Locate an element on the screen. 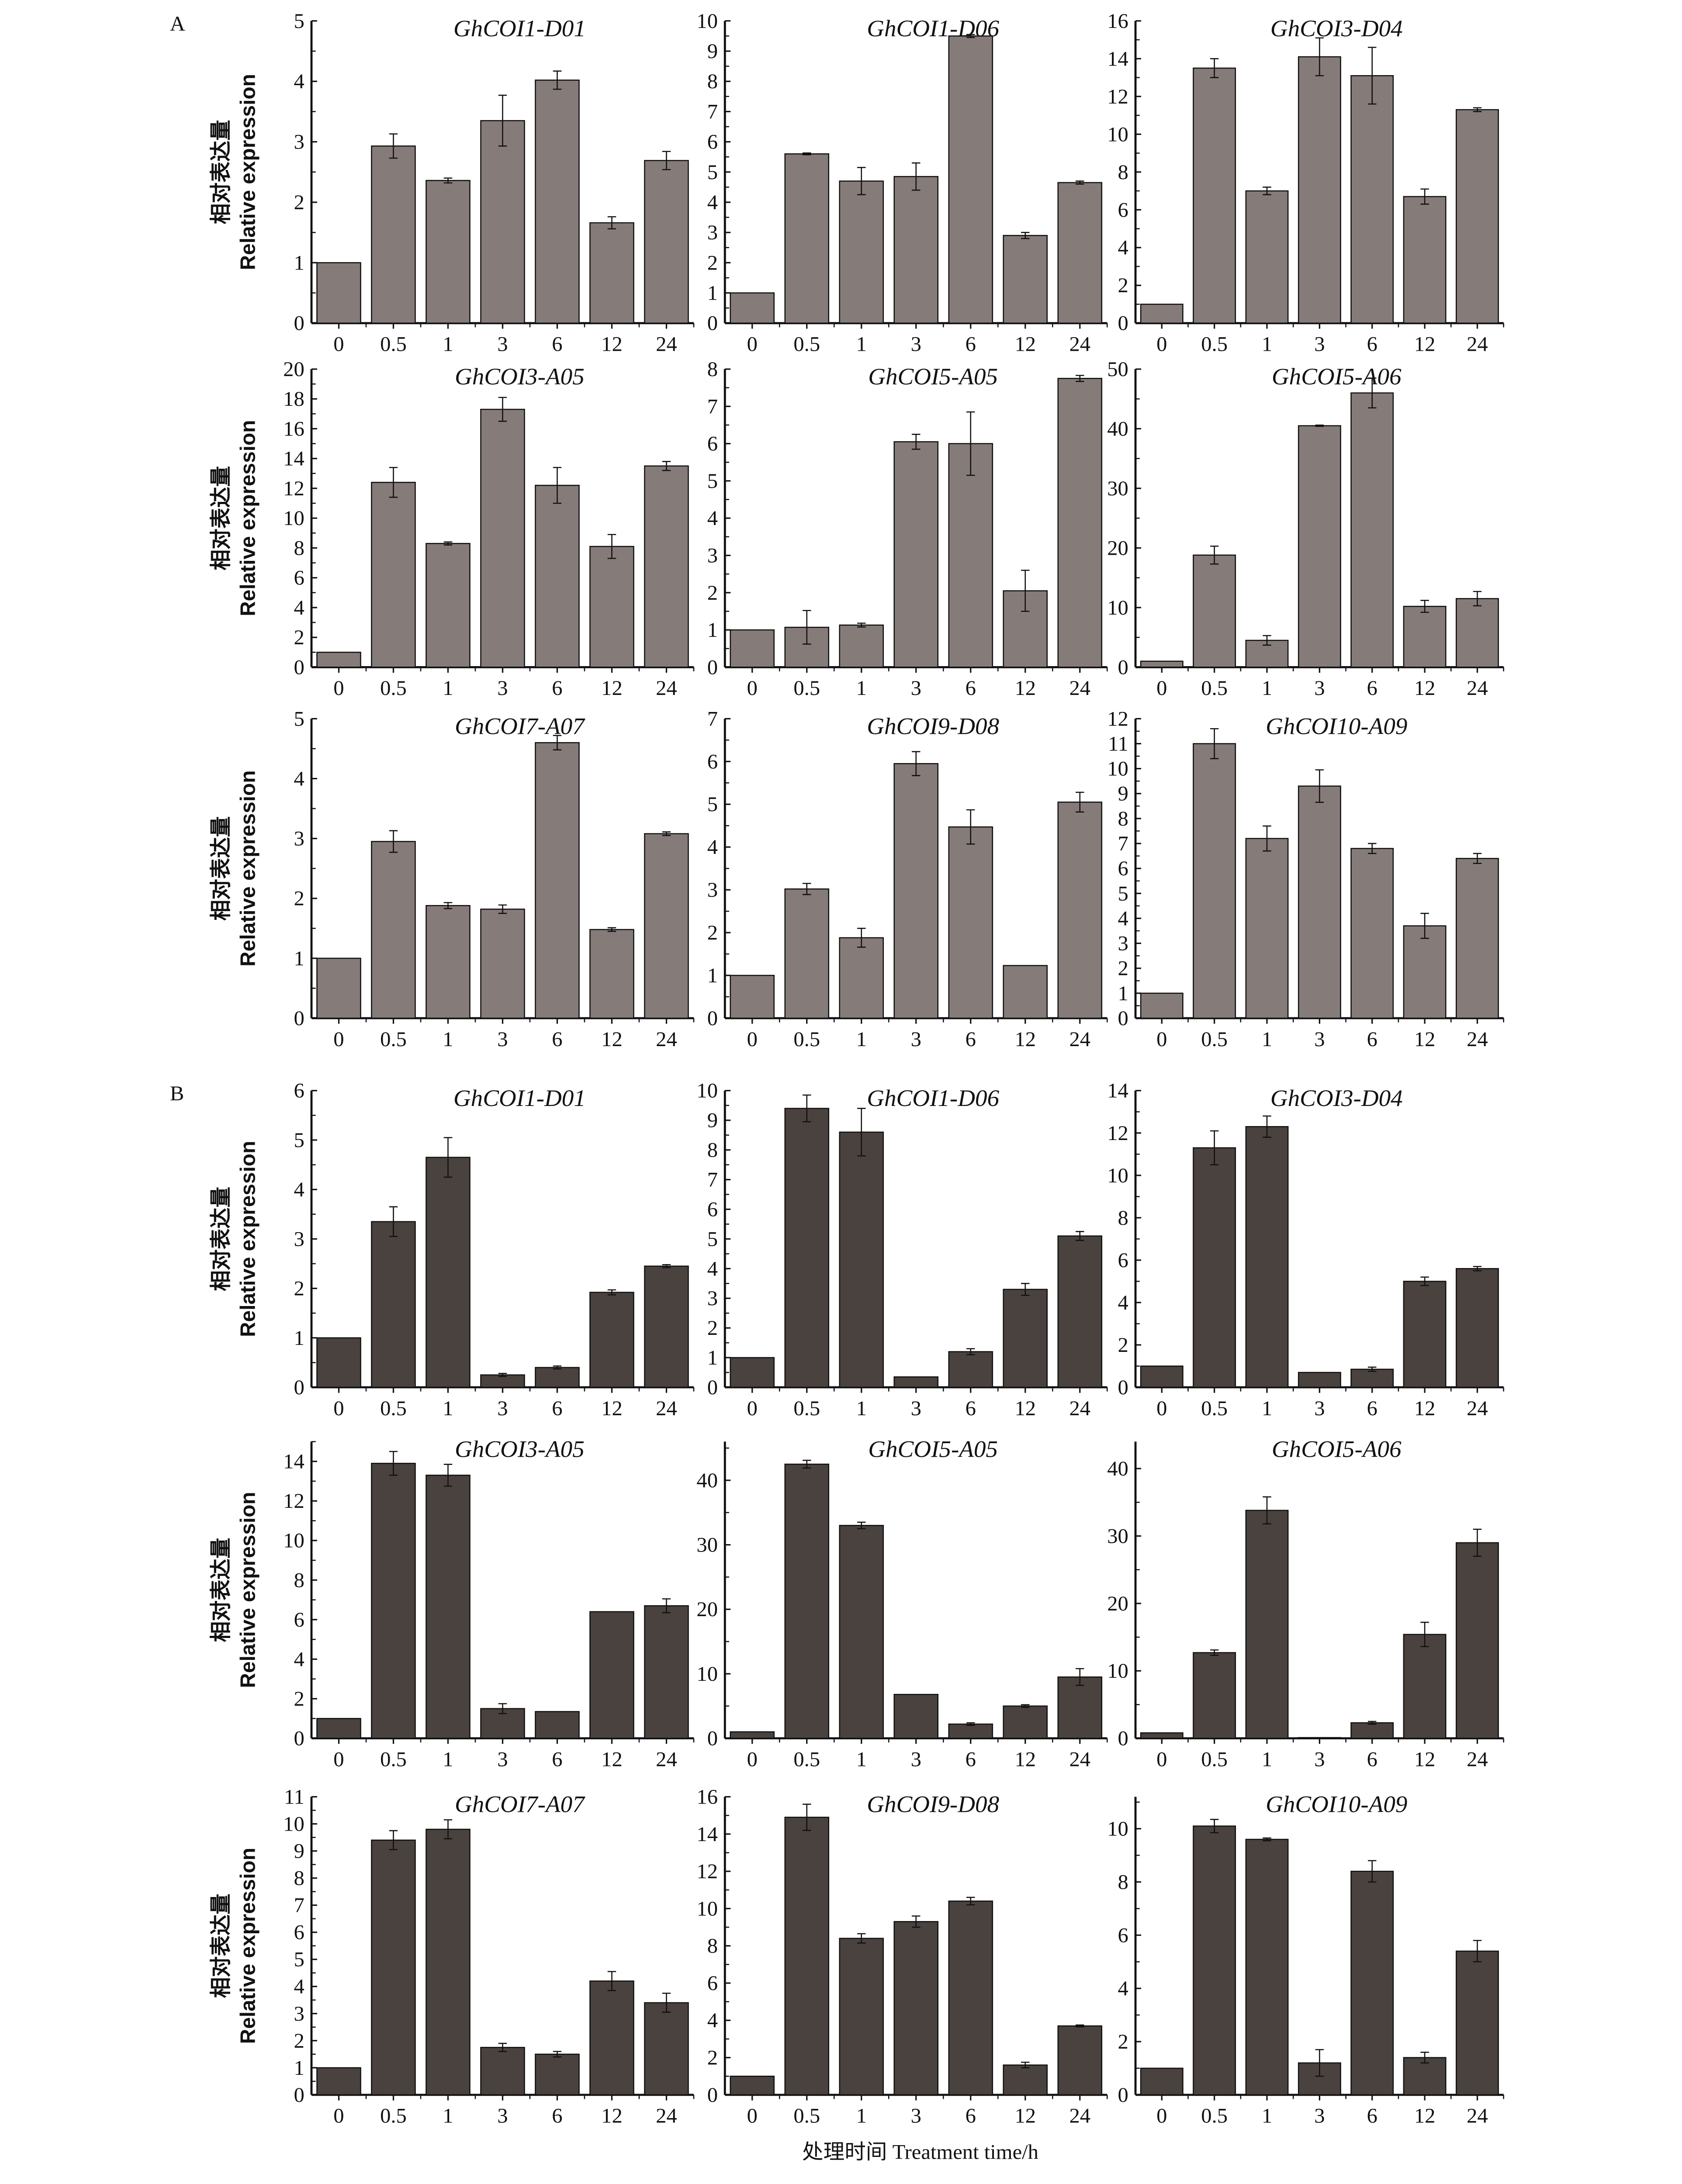 This screenshot has height=2184, width=1682. y-tick-label: 8 is located at coordinates (299, 1878).